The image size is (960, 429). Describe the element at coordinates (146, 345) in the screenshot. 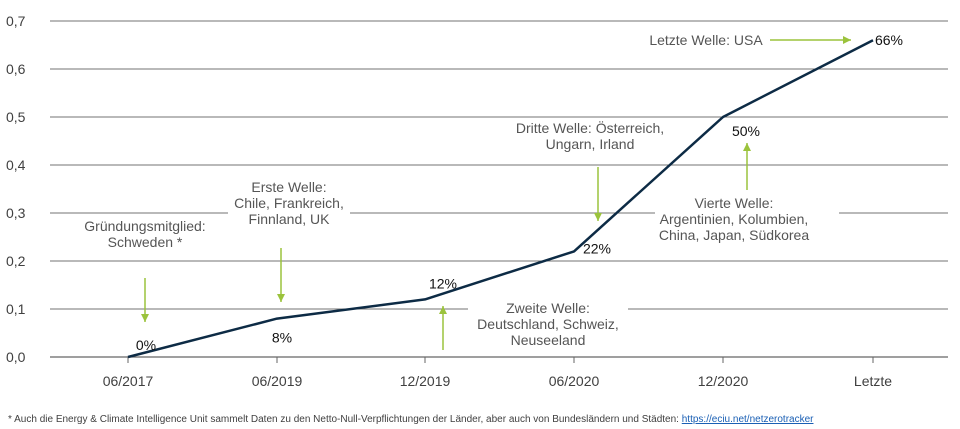

I see `data-label: 0%` at that location.